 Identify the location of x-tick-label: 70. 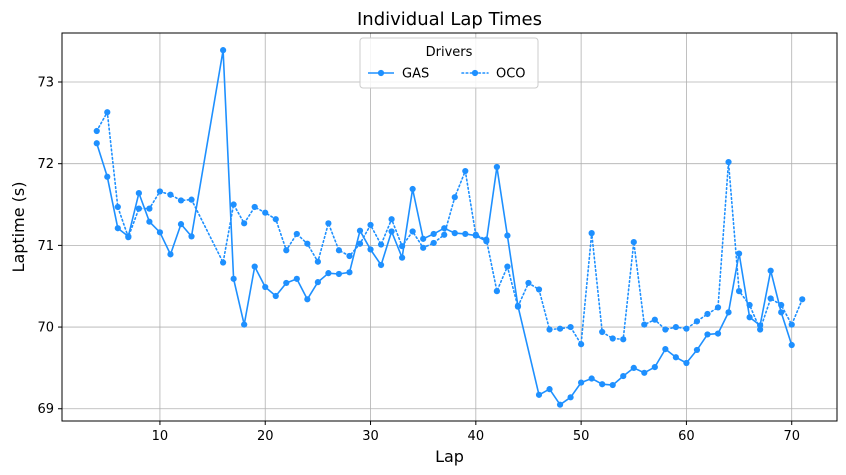
(791, 436).